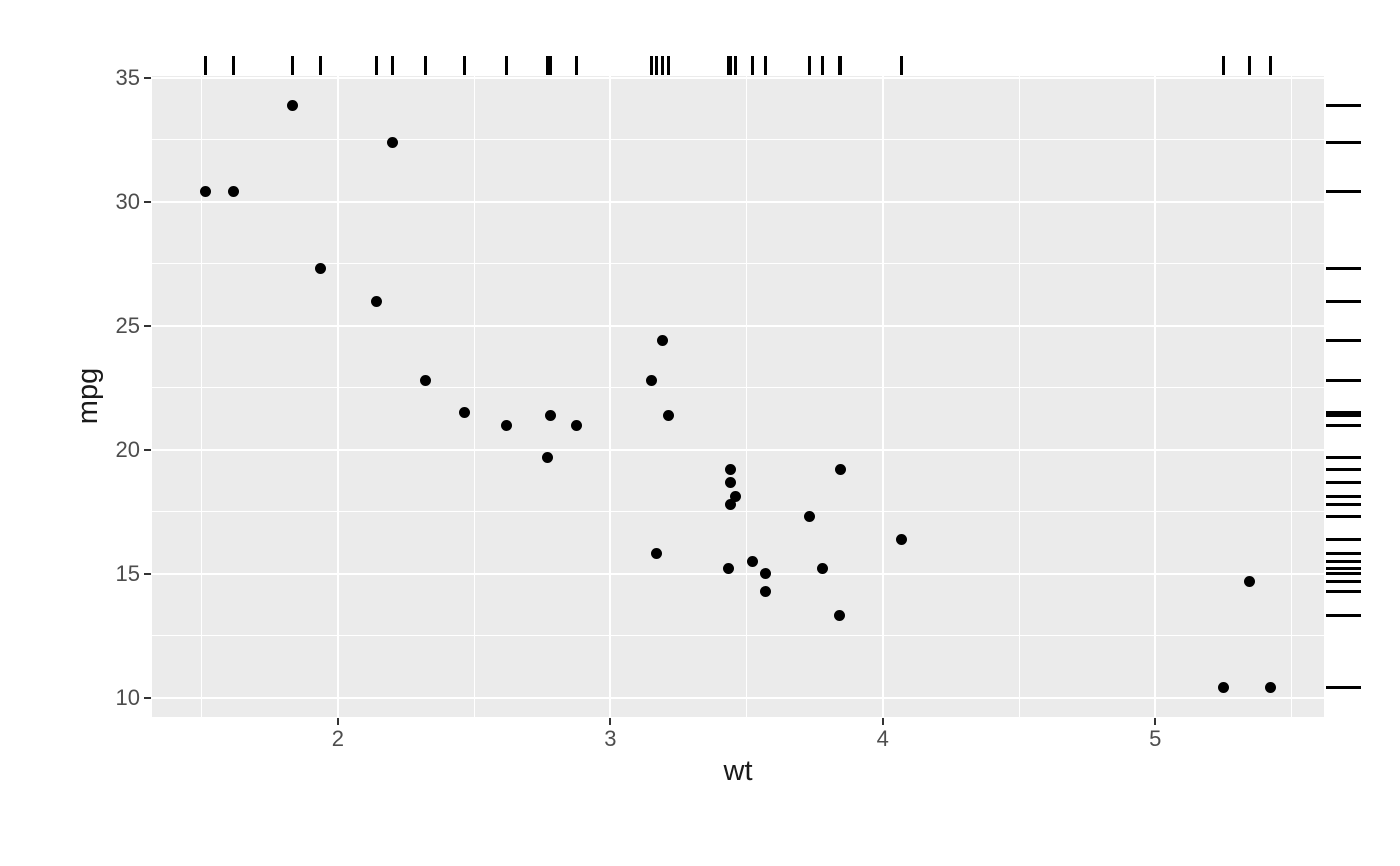  What do you see at coordinates (1155, 738) in the screenshot?
I see `x-tick-label: 5` at bounding box center [1155, 738].